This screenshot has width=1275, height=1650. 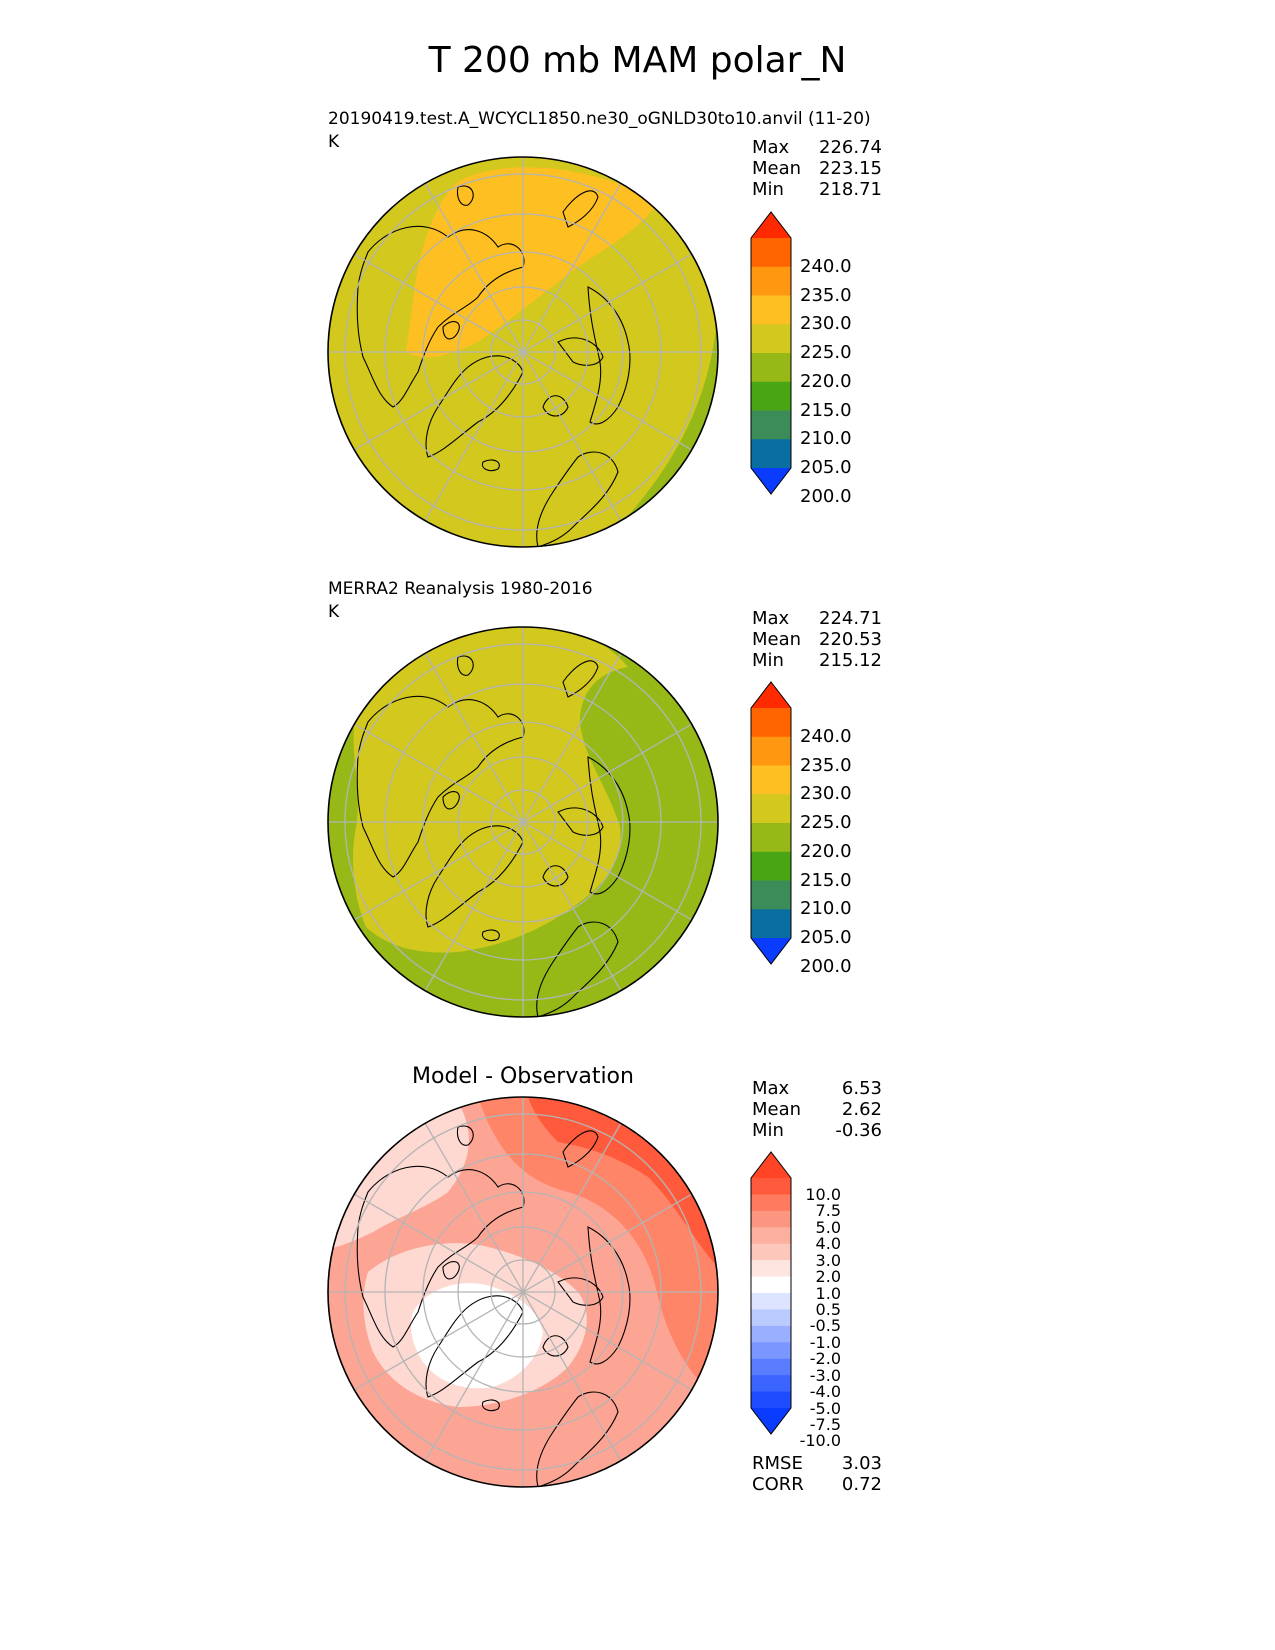 I want to click on panel1-colorbar, so click(x=771, y=353).